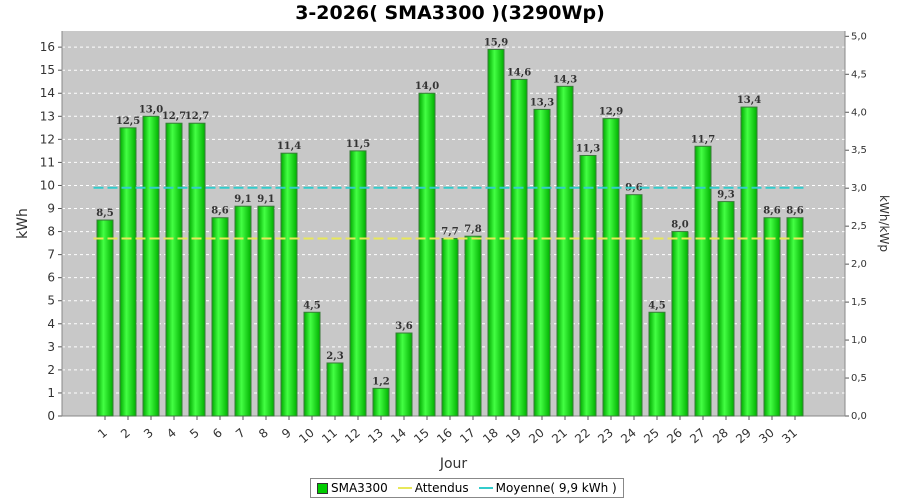 This screenshot has height=500, width=900. Describe the element at coordinates (859, 340) in the screenshot. I see `y2-tick-label: 1,0` at that location.